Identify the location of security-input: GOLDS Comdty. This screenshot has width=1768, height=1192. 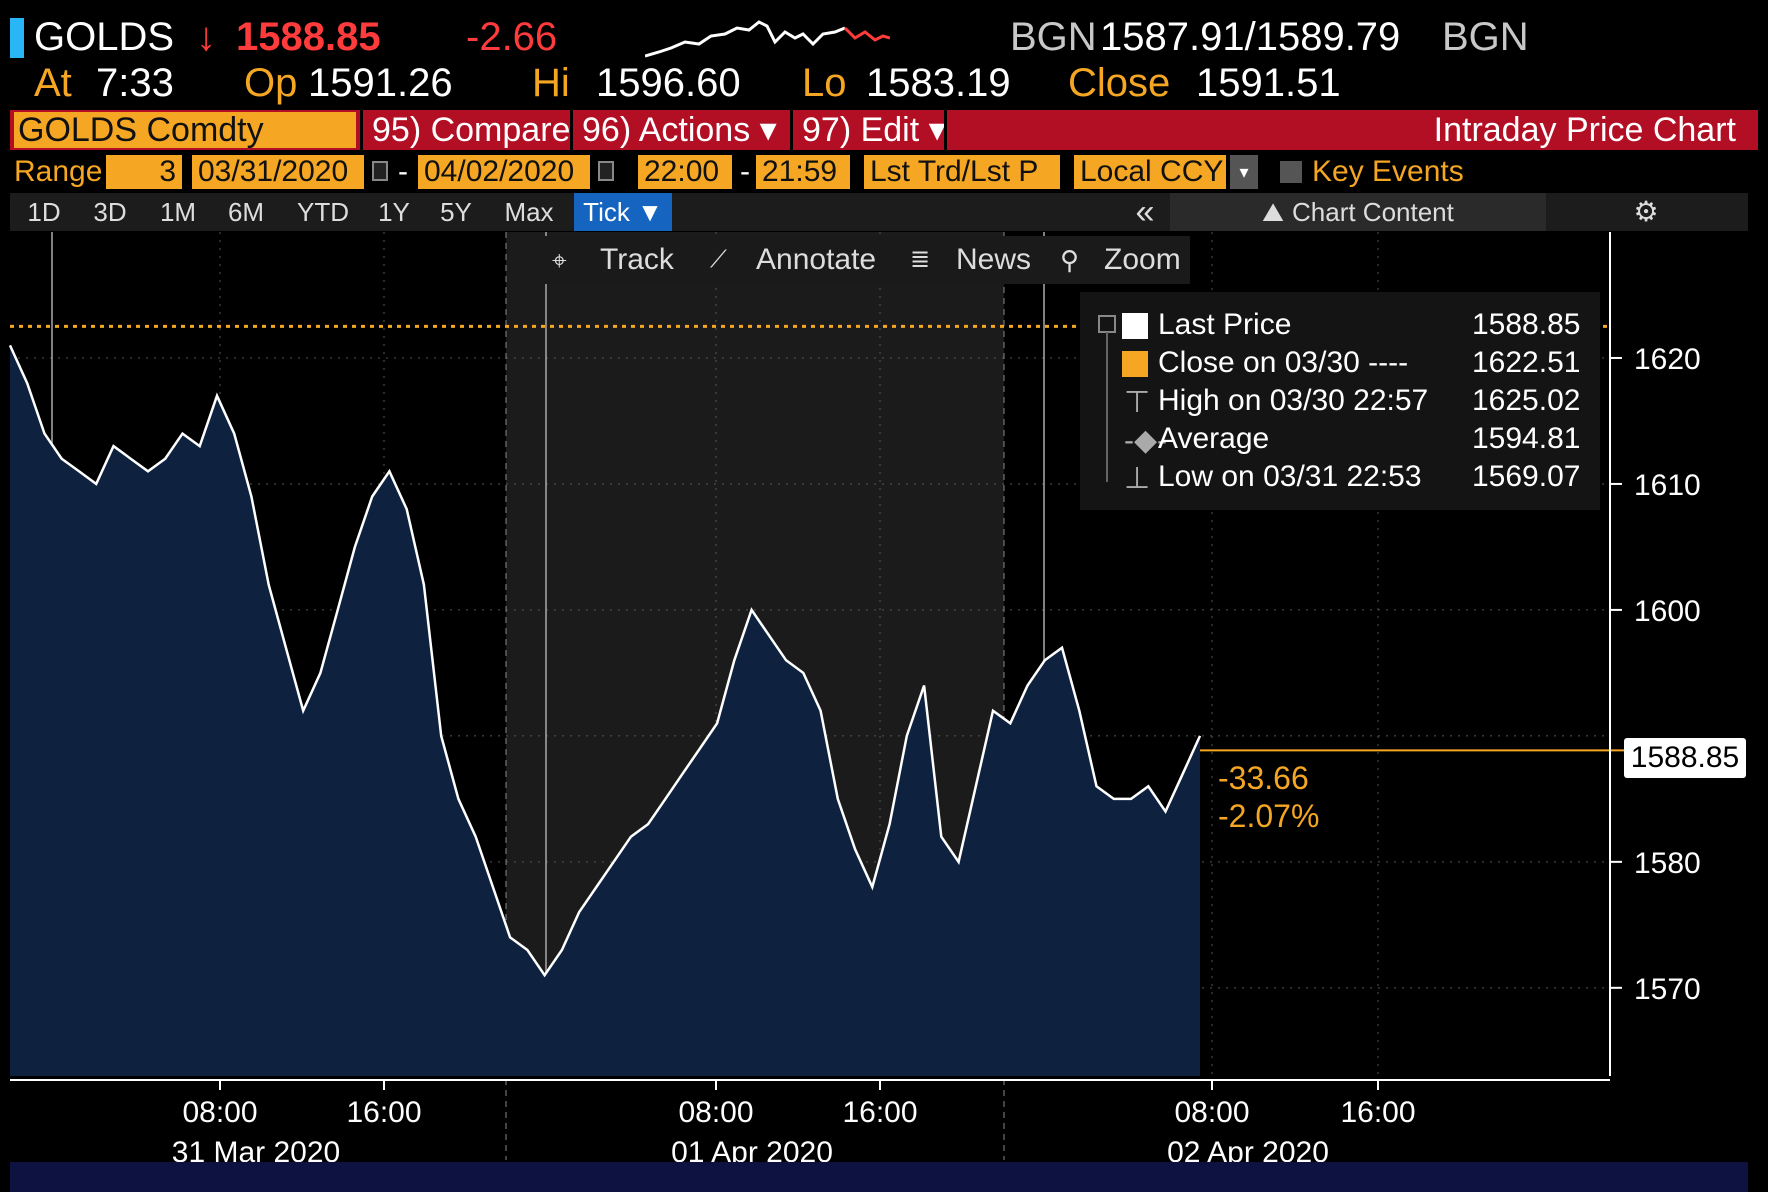
(141, 130).